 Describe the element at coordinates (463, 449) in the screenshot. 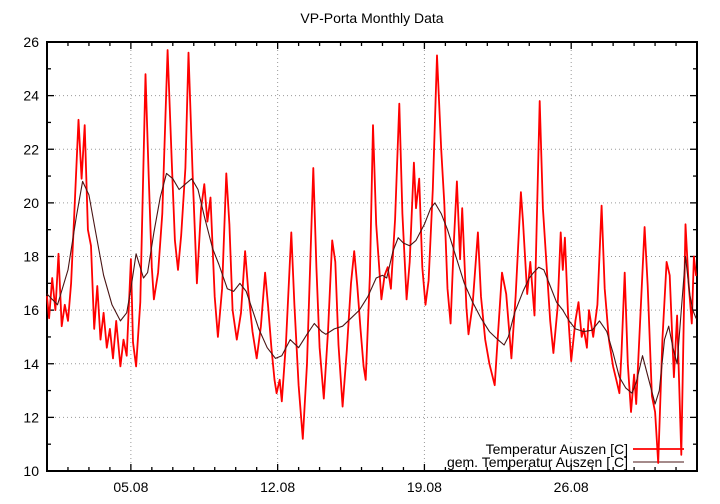

I see `legend-entry-temperatur: Temperatur Auszen [C]` at that location.